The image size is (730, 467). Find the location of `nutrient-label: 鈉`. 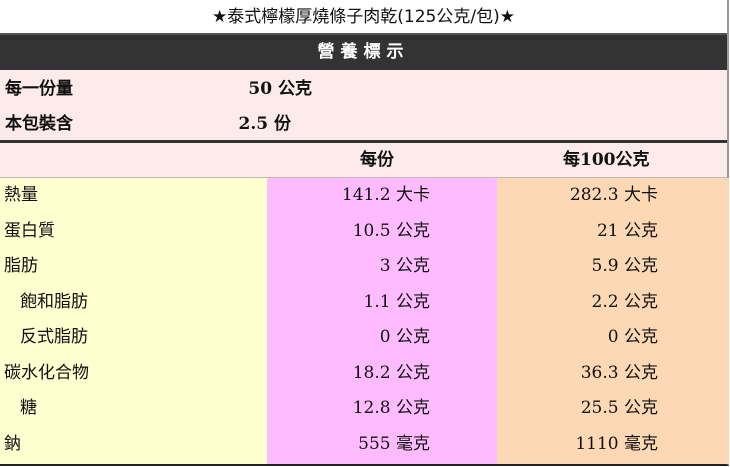

nutrient-label: 鈉 is located at coordinates (12, 443).